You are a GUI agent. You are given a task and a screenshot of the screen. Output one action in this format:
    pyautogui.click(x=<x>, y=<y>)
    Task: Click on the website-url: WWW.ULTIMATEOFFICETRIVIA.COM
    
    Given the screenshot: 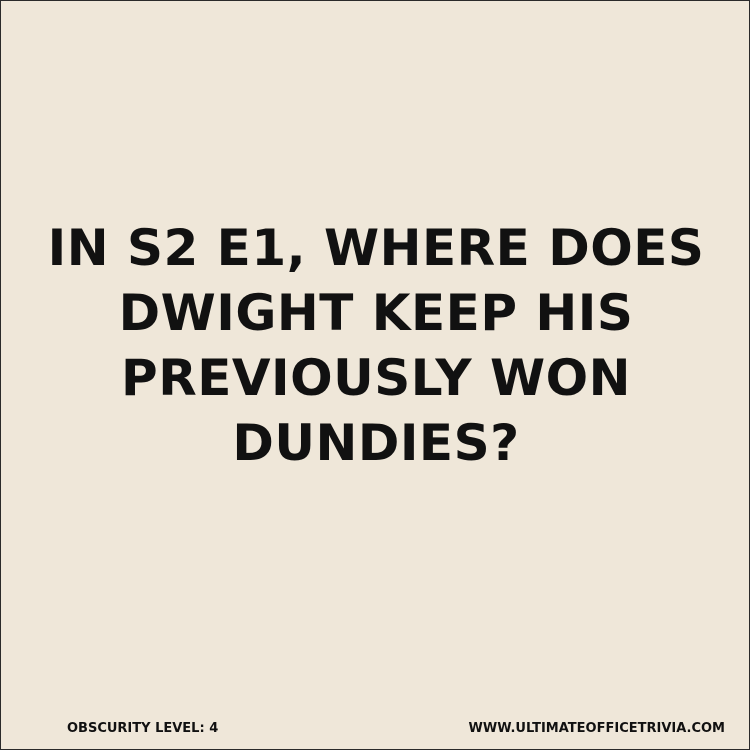 What is the action you would take?
    pyautogui.click(x=596, y=728)
    